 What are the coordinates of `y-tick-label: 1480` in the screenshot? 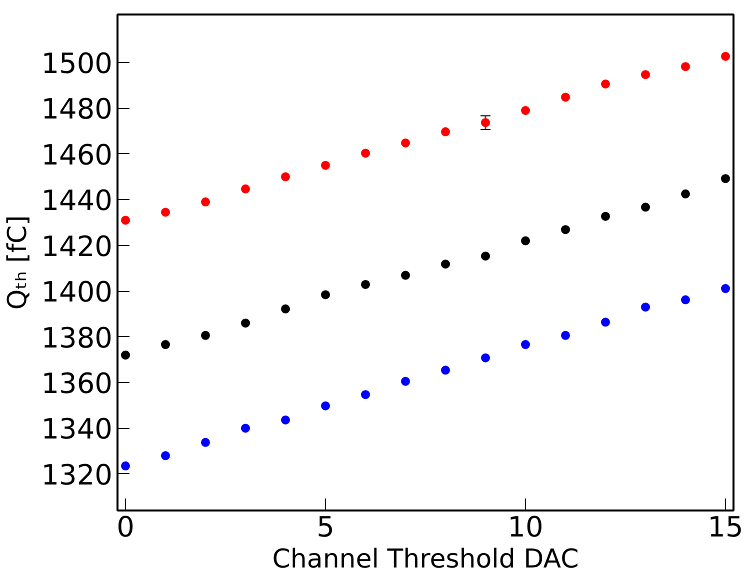 It's located at (77, 109).